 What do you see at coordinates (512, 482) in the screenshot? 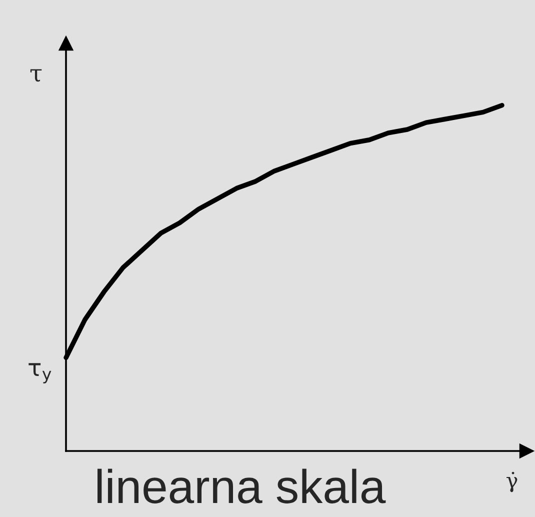
I see `x-axis-title: γ̇` at bounding box center [512, 482].